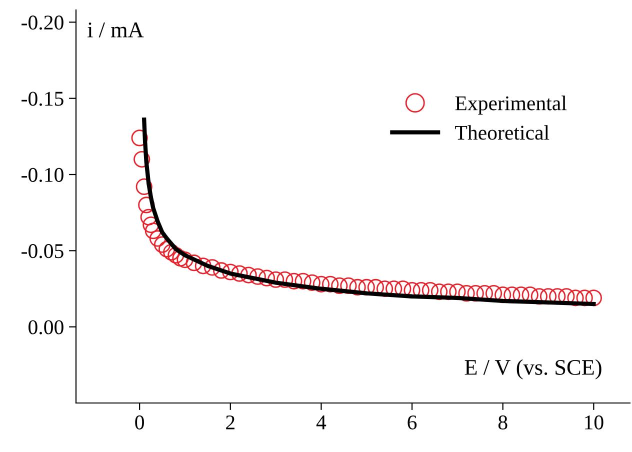  What do you see at coordinates (43, 99) in the screenshot?
I see `y-tick-label: -0.15` at bounding box center [43, 99].